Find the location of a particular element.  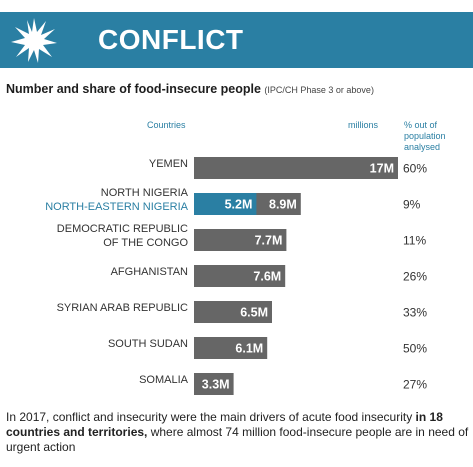

bar-value-label: 7.7M is located at coordinates (269, 241).